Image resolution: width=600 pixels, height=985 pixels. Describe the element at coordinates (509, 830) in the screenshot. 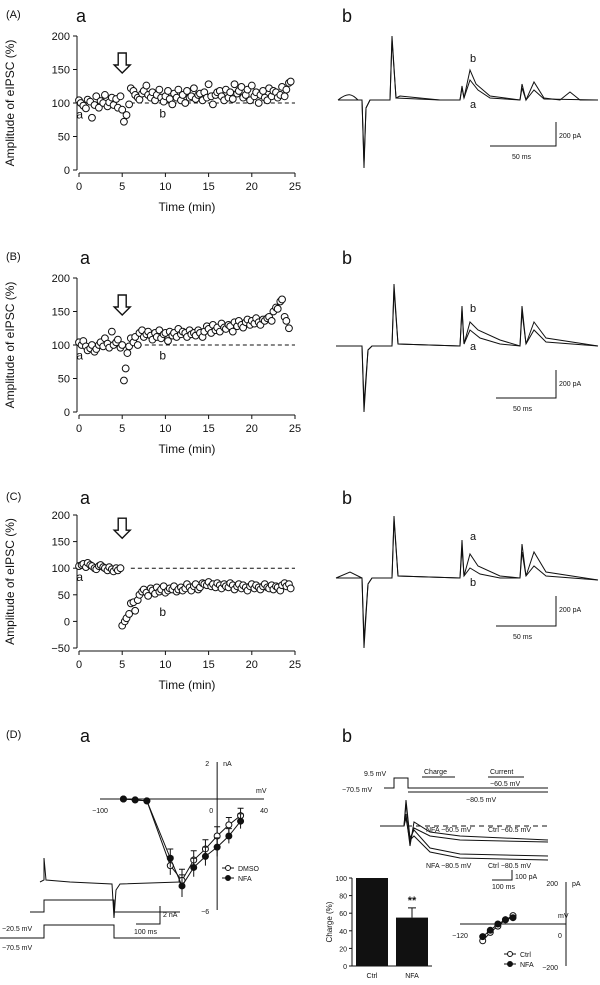

I see `trace-label-ctrl-60: Ctrl −60.5 mV` at that location.